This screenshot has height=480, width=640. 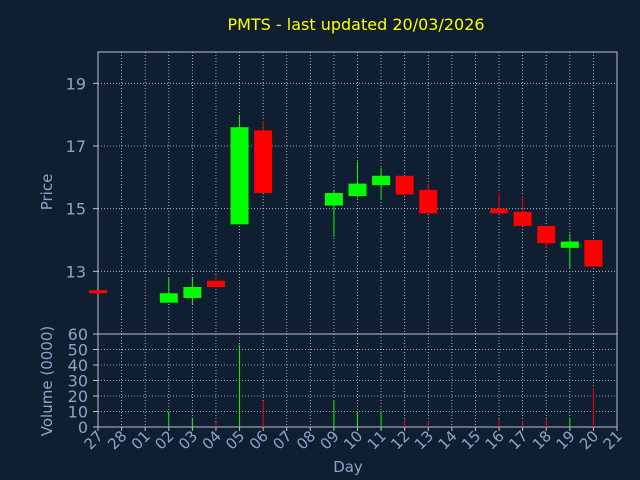 I want to click on x-tick-label: 05, so click(x=235, y=440).